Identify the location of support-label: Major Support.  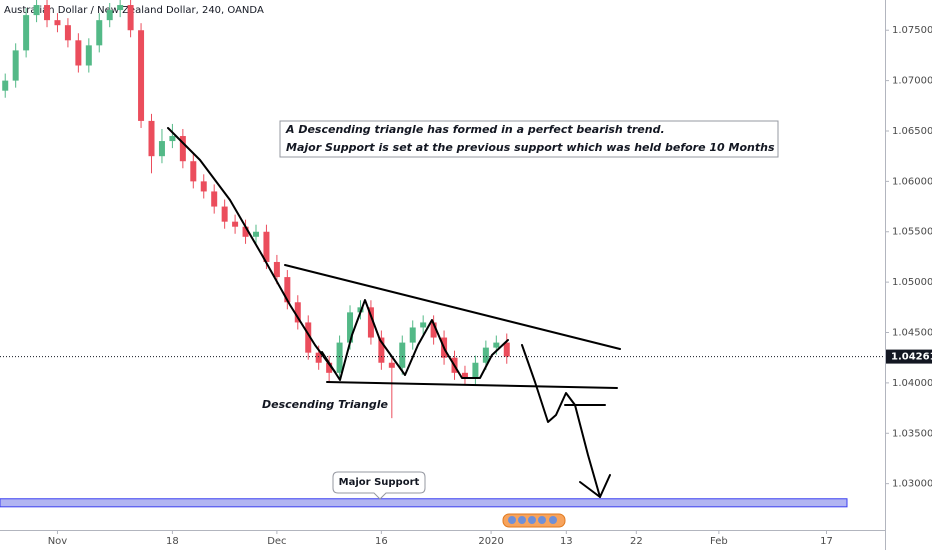
(379, 482).